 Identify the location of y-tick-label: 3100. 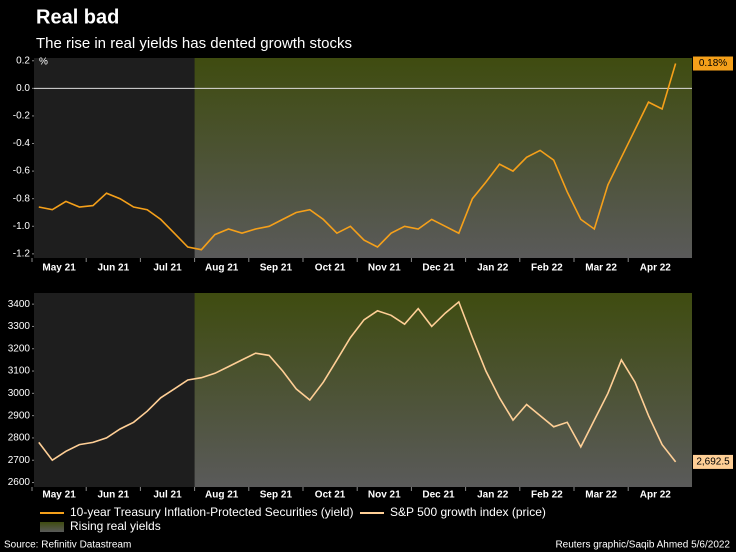
(19, 371).